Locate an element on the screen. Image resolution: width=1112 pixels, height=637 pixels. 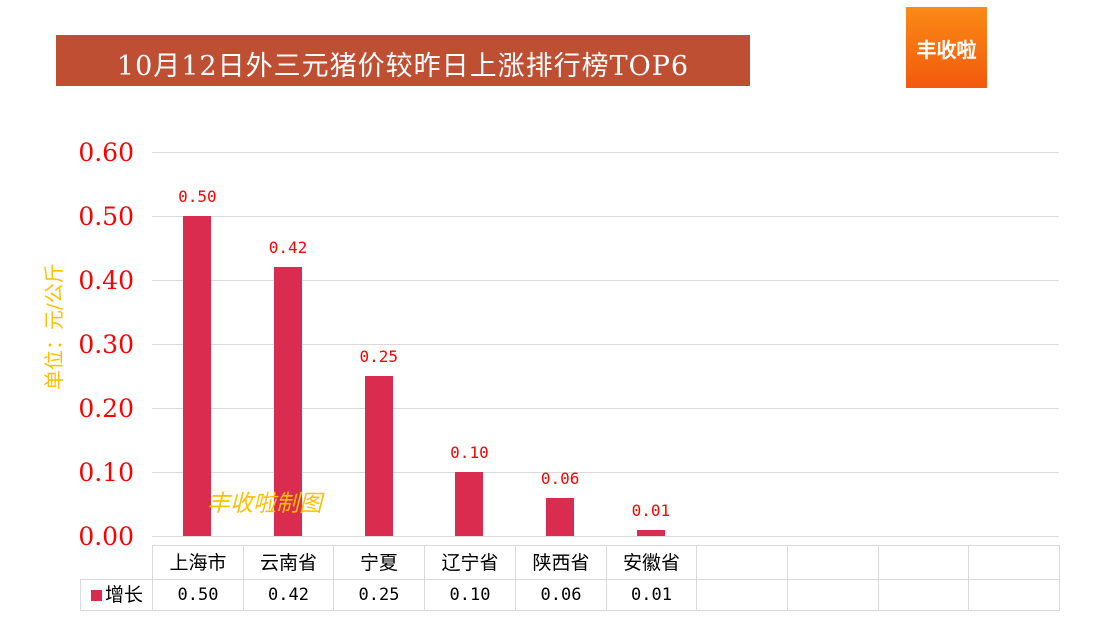
legend-cell: 增长 is located at coordinates (116, 595).